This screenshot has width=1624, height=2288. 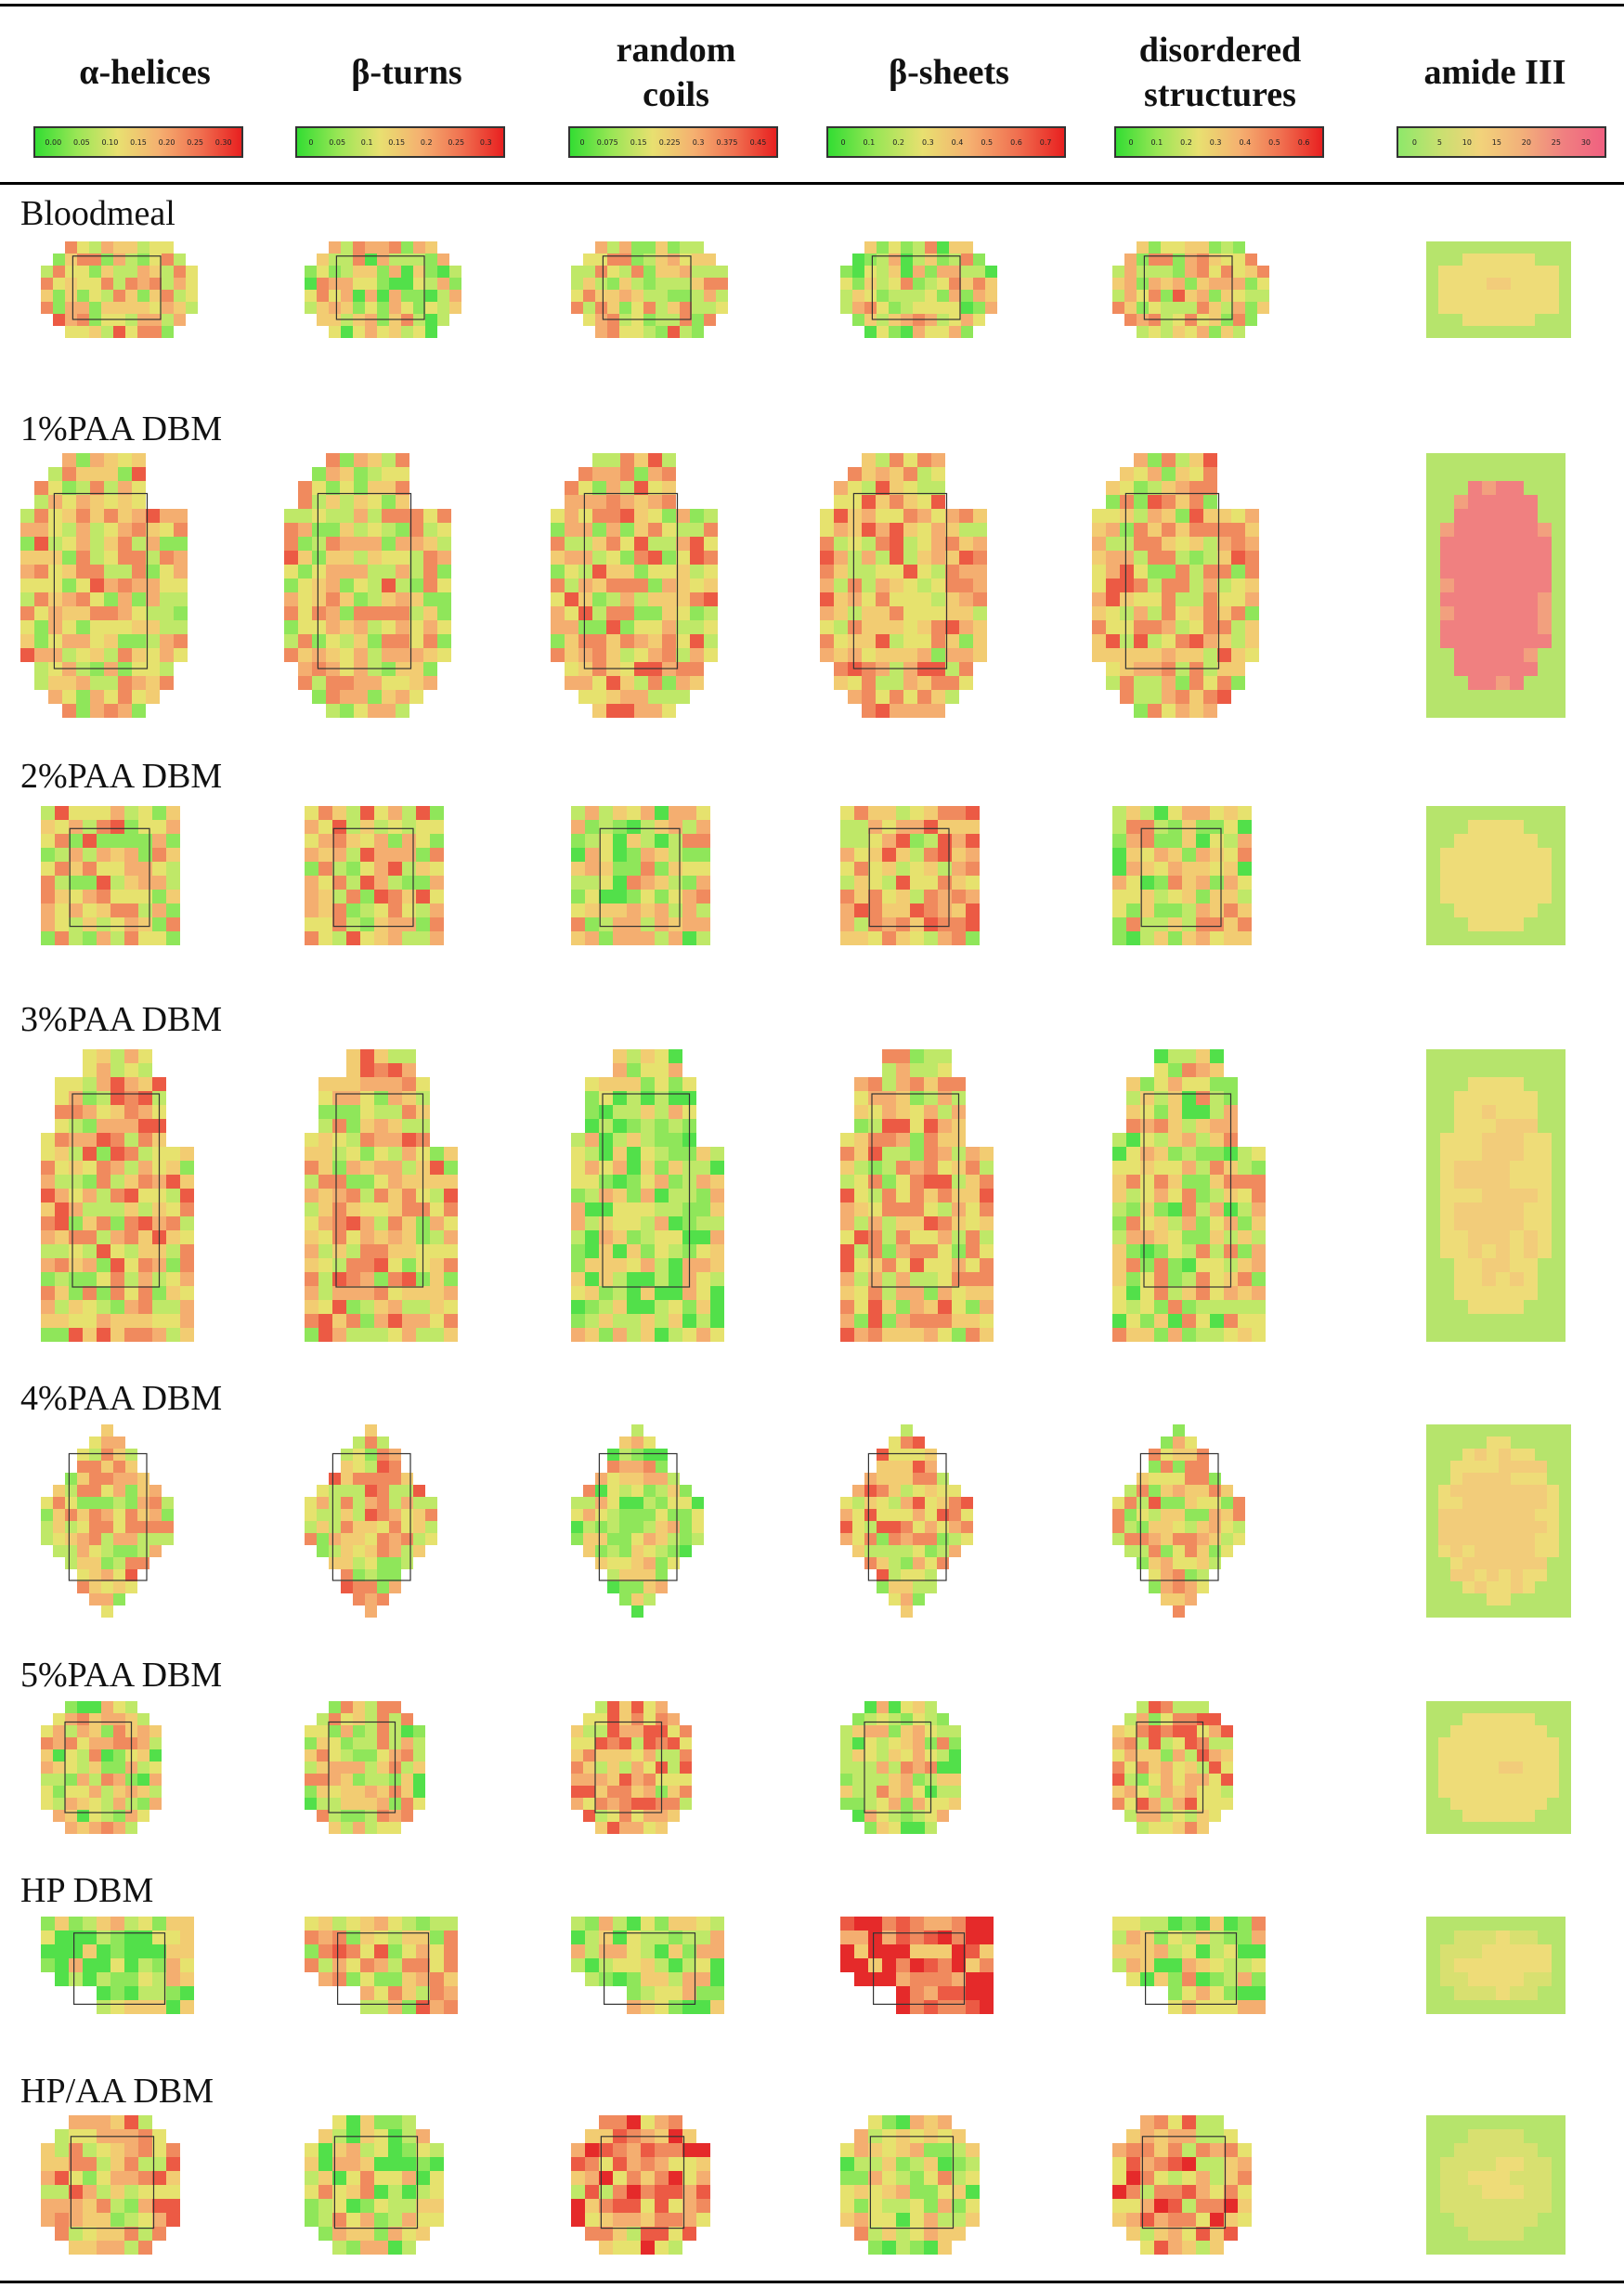 I want to click on scale-tick-label: 0.6, so click(x=1016, y=142).